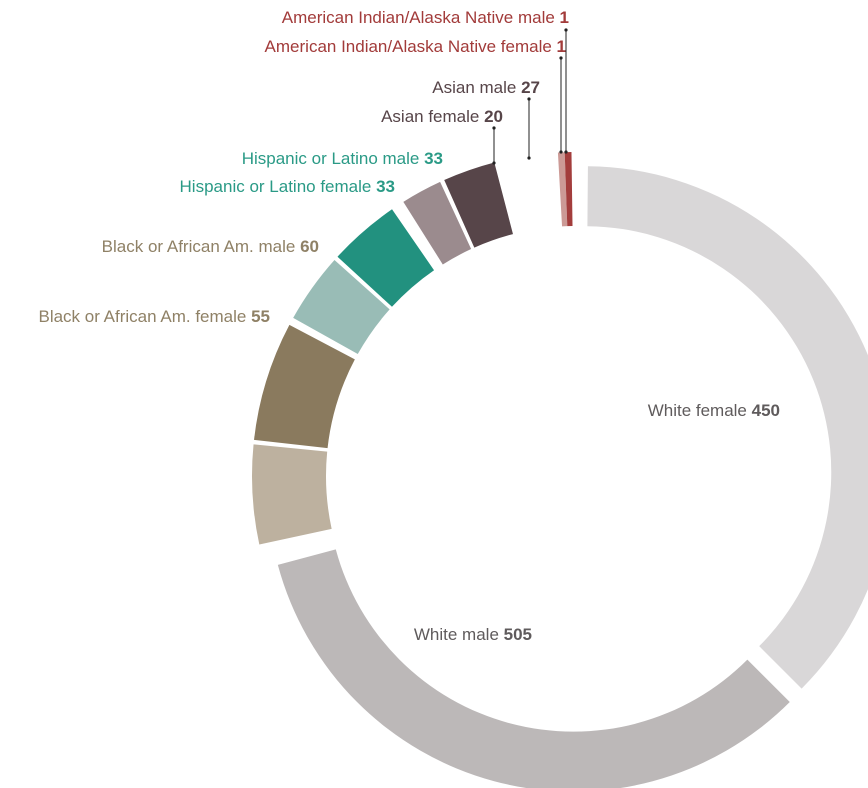  What do you see at coordinates (562, 189) in the screenshot?
I see `slice-american-indian-alaska-native-female` at bounding box center [562, 189].